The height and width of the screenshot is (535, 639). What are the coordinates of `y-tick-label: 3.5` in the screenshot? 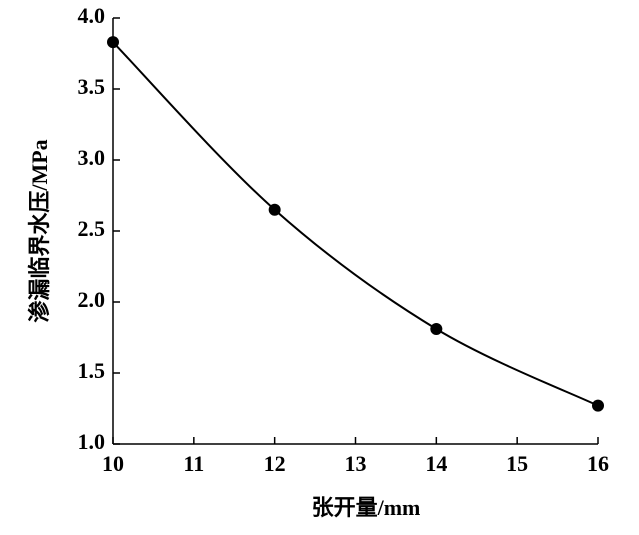 It's located at (92, 86).